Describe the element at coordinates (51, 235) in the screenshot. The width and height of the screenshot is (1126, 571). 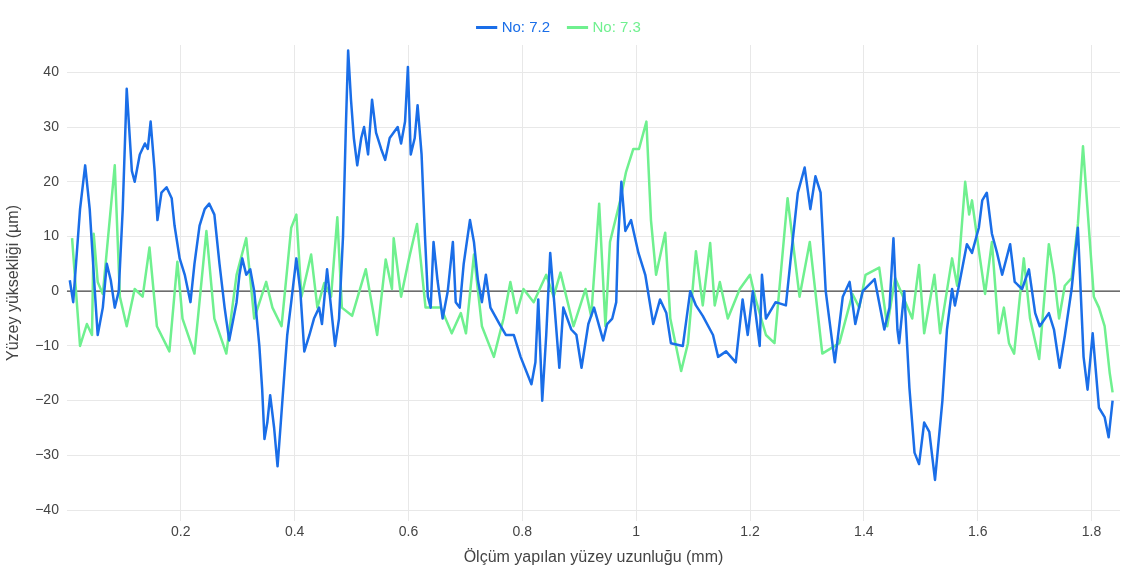
I see `y-tick-label: 10` at that location.